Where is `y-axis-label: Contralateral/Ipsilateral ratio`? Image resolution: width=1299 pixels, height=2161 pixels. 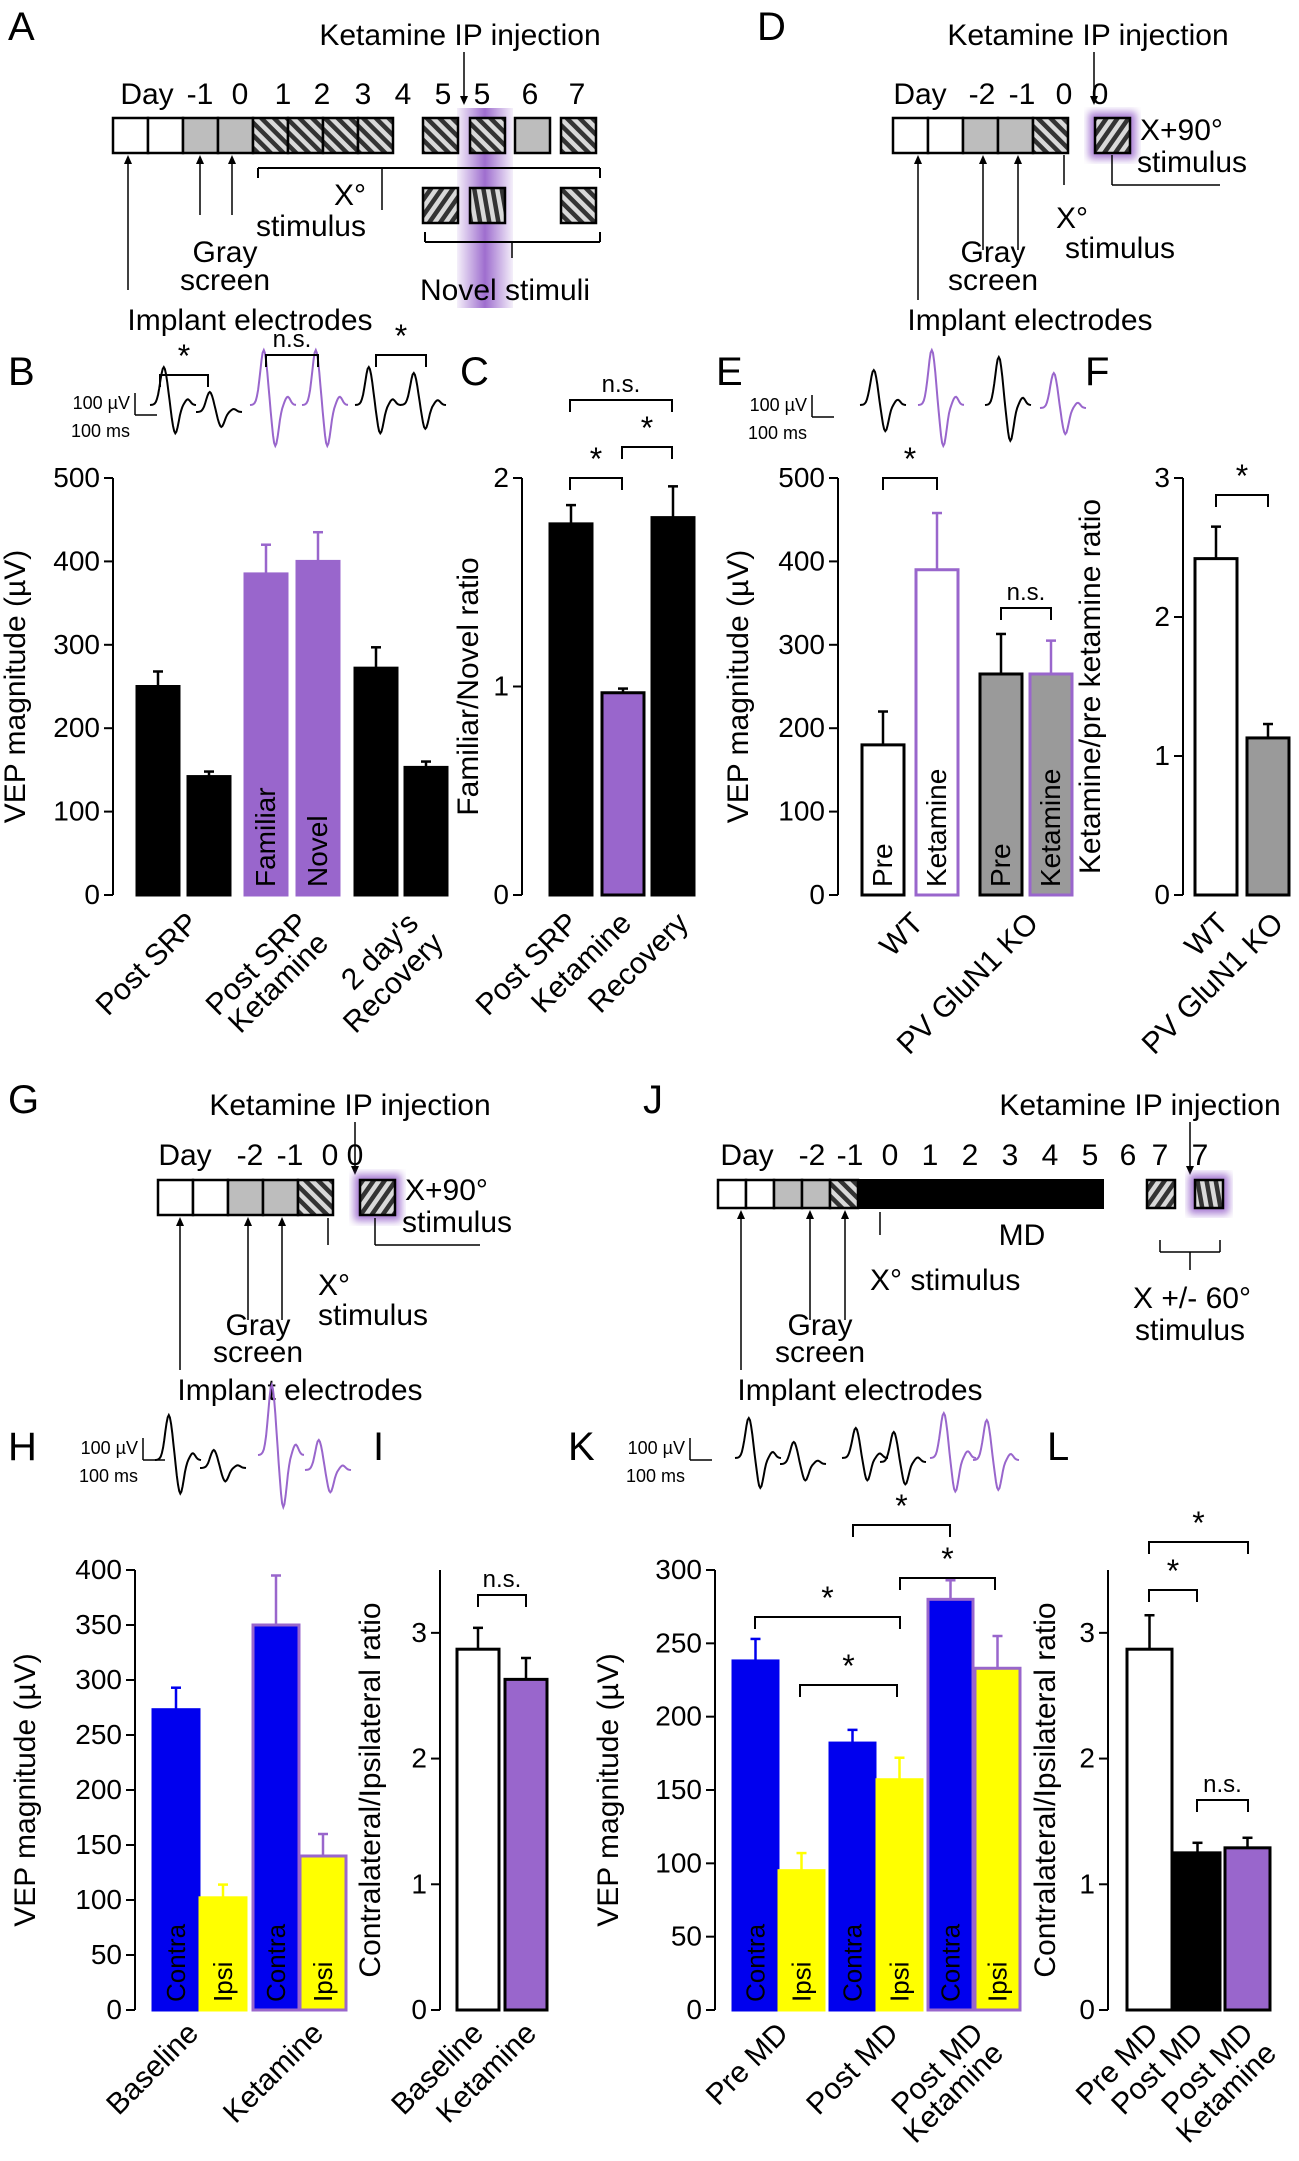 y-axis-label: Contralateral/Ipsilateral ratio is located at coordinates (1045, 1789).